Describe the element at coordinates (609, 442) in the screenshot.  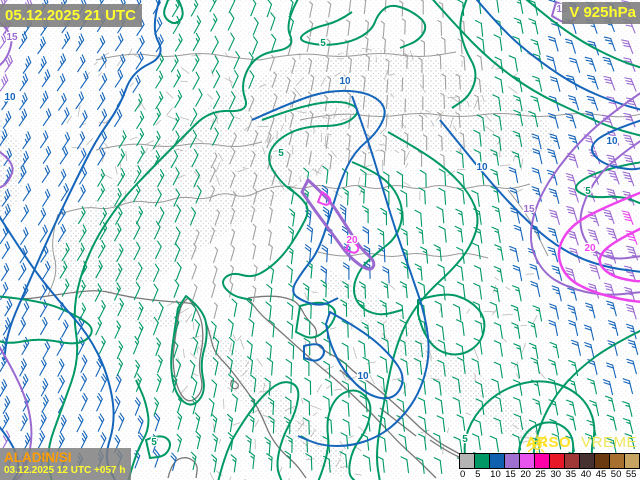
I see `brand-product-text: VREME` at that location.